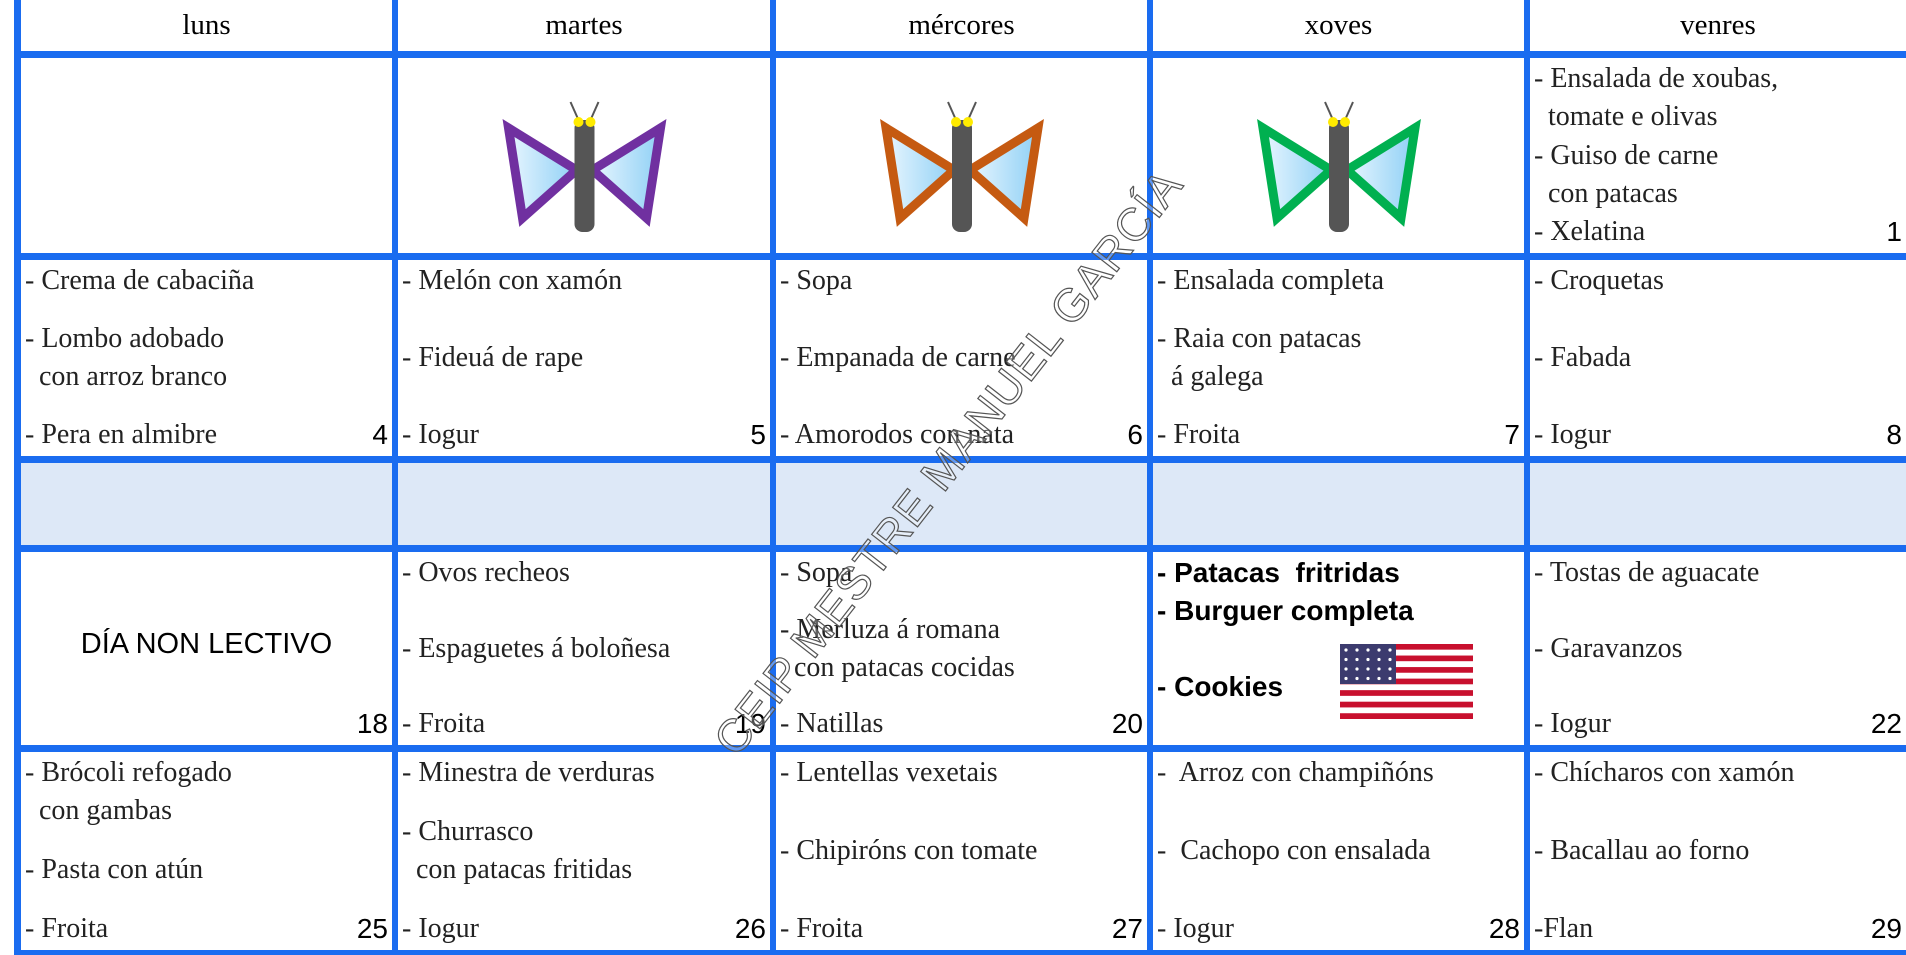  Describe the element at coordinates (517, 850) in the screenshot. I see `dish: - Churrasco con patacas fritidas` at that location.